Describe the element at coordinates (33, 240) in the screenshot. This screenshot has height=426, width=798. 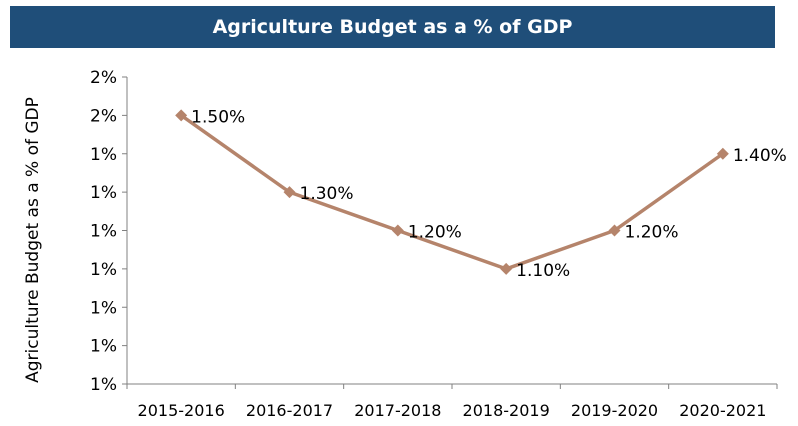
I see `y-axis-label: Agriculture Budget as a % of GDP` at that location.